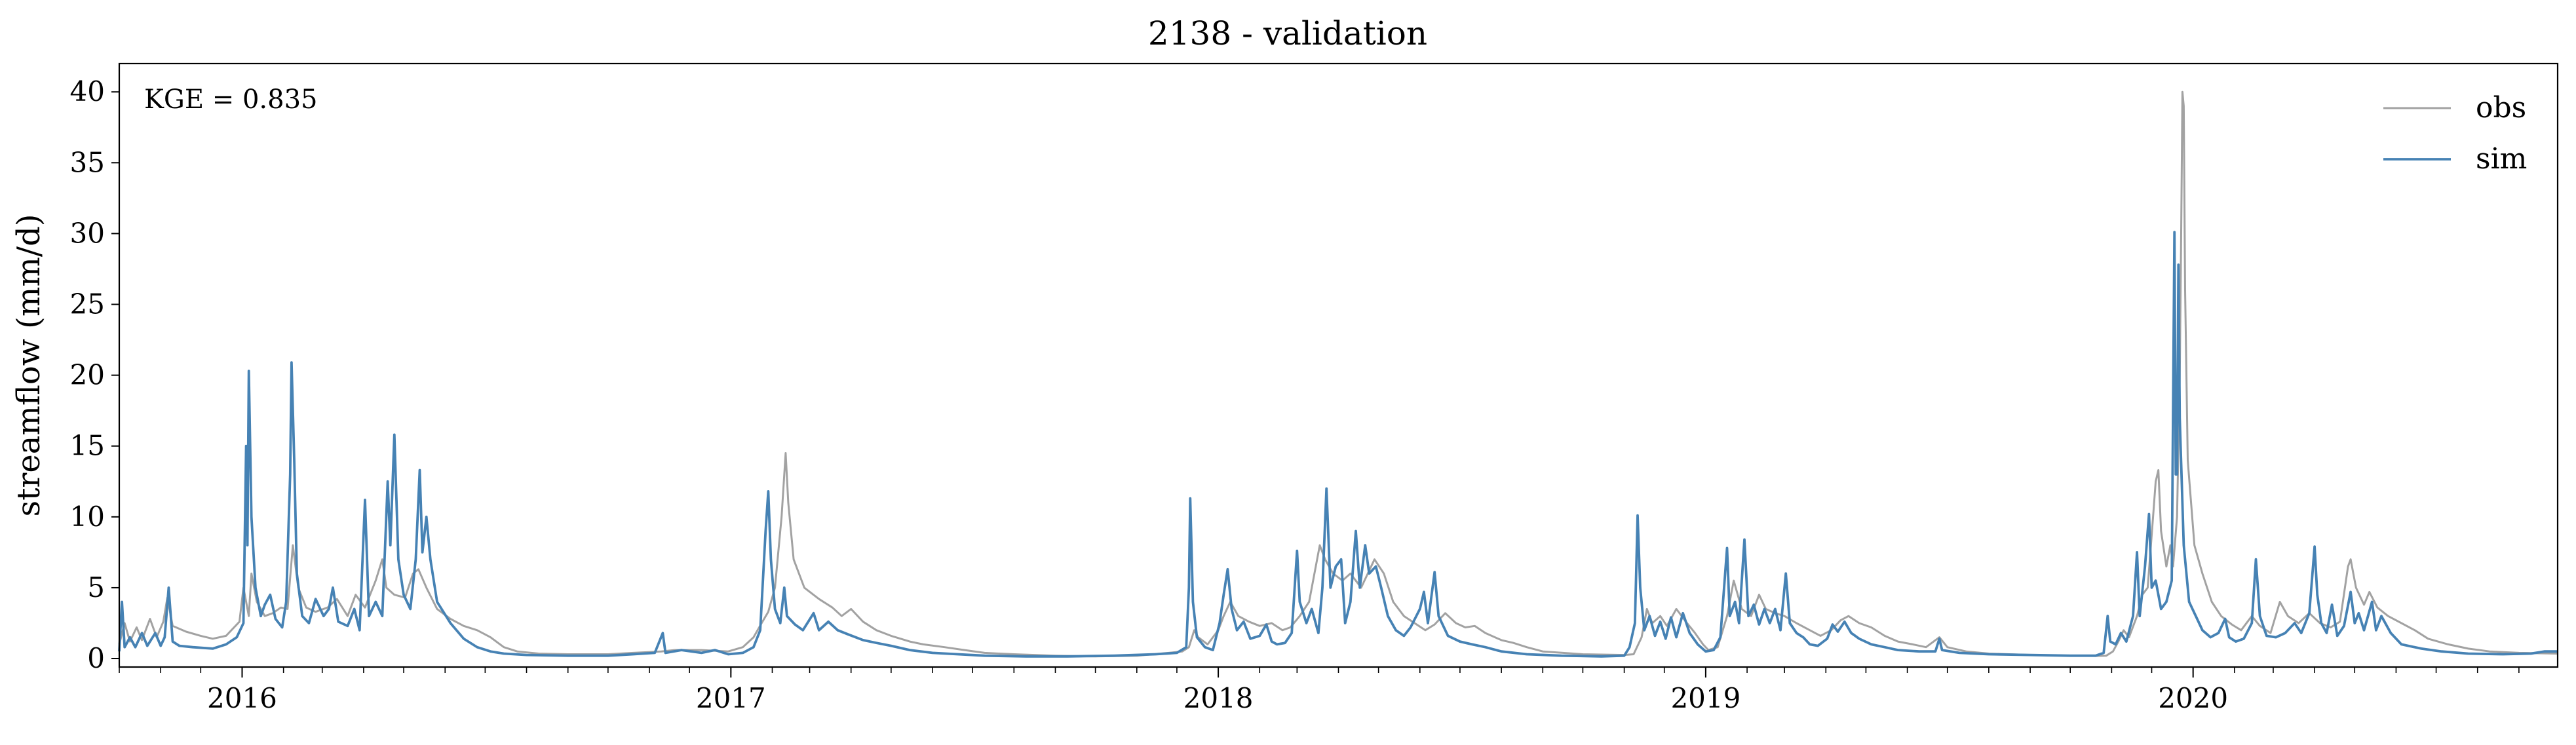 The image size is (2576, 745). Describe the element at coordinates (2455, 133) in the screenshot. I see `legend: obs sim` at that location.